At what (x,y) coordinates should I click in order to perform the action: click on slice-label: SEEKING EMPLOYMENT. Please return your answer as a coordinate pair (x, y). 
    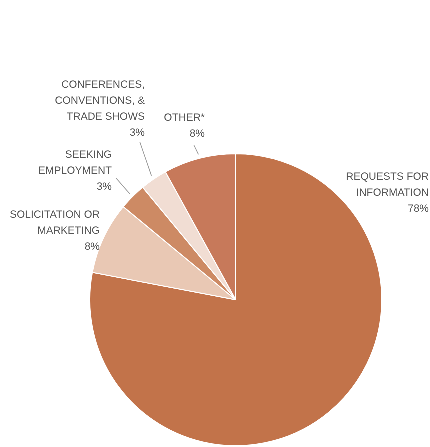
    Looking at the image, I should click on (75, 163).